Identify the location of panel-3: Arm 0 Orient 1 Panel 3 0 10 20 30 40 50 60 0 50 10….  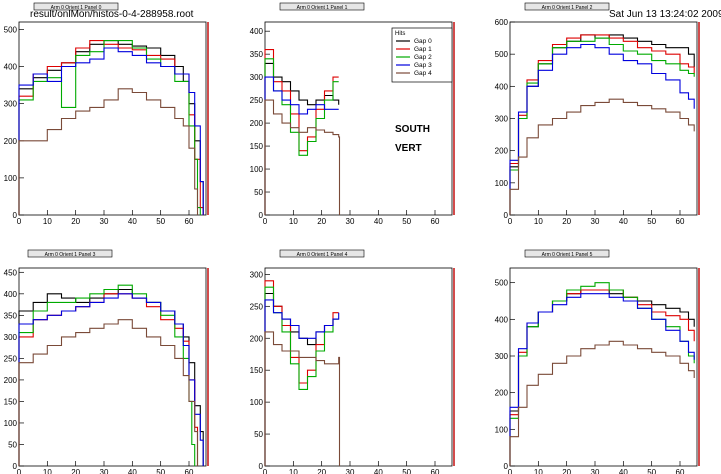
(106, 361).